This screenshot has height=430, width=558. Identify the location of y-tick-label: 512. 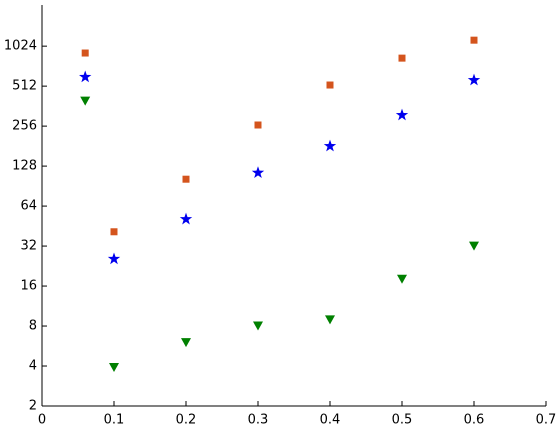
(24, 86).